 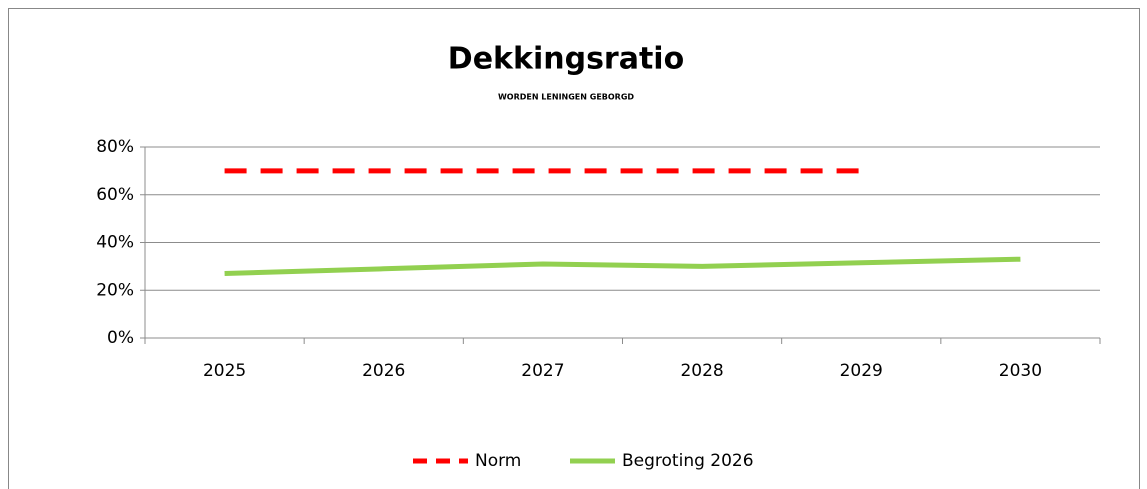 What do you see at coordinates (115, 290) in the screenshot?
I see `y-tick-label: 20%` at bounding box center [115, 290].